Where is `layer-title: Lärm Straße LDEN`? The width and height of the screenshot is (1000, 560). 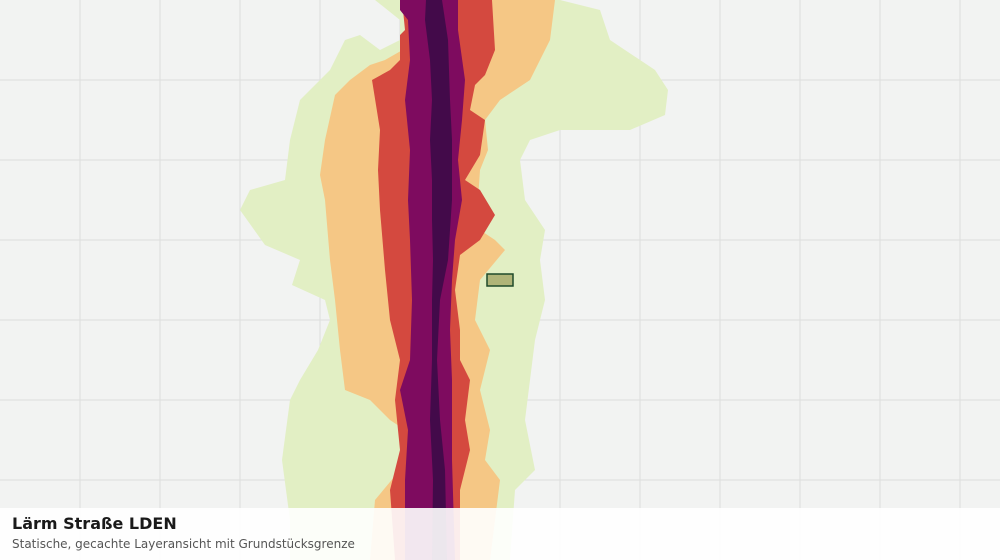
layer-title: Lärm Straße LDEN is located at coordinates (94, 523).